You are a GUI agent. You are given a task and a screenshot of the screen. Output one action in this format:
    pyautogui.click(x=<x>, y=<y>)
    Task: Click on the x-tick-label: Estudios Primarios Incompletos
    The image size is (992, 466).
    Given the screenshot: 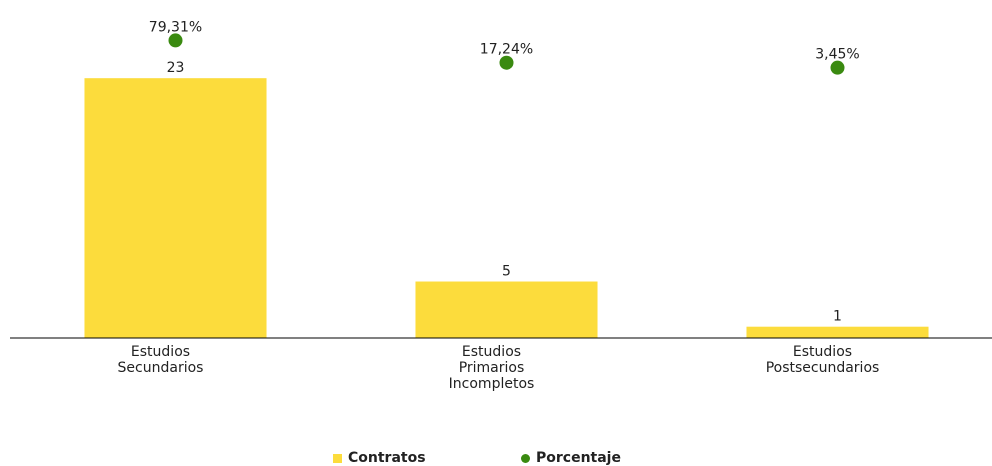 What is the action you would take?
    pyautogui.click(x=491, y=368)
    